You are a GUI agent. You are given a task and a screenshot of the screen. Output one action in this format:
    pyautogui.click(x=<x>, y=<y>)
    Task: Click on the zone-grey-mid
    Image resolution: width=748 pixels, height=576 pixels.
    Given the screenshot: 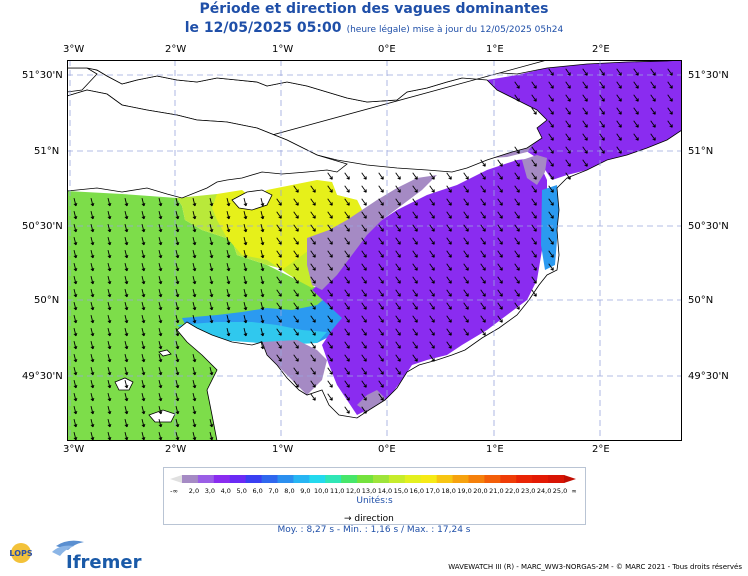 What is the action you would take?
    pyautogui.click(x=372, y=232)
    